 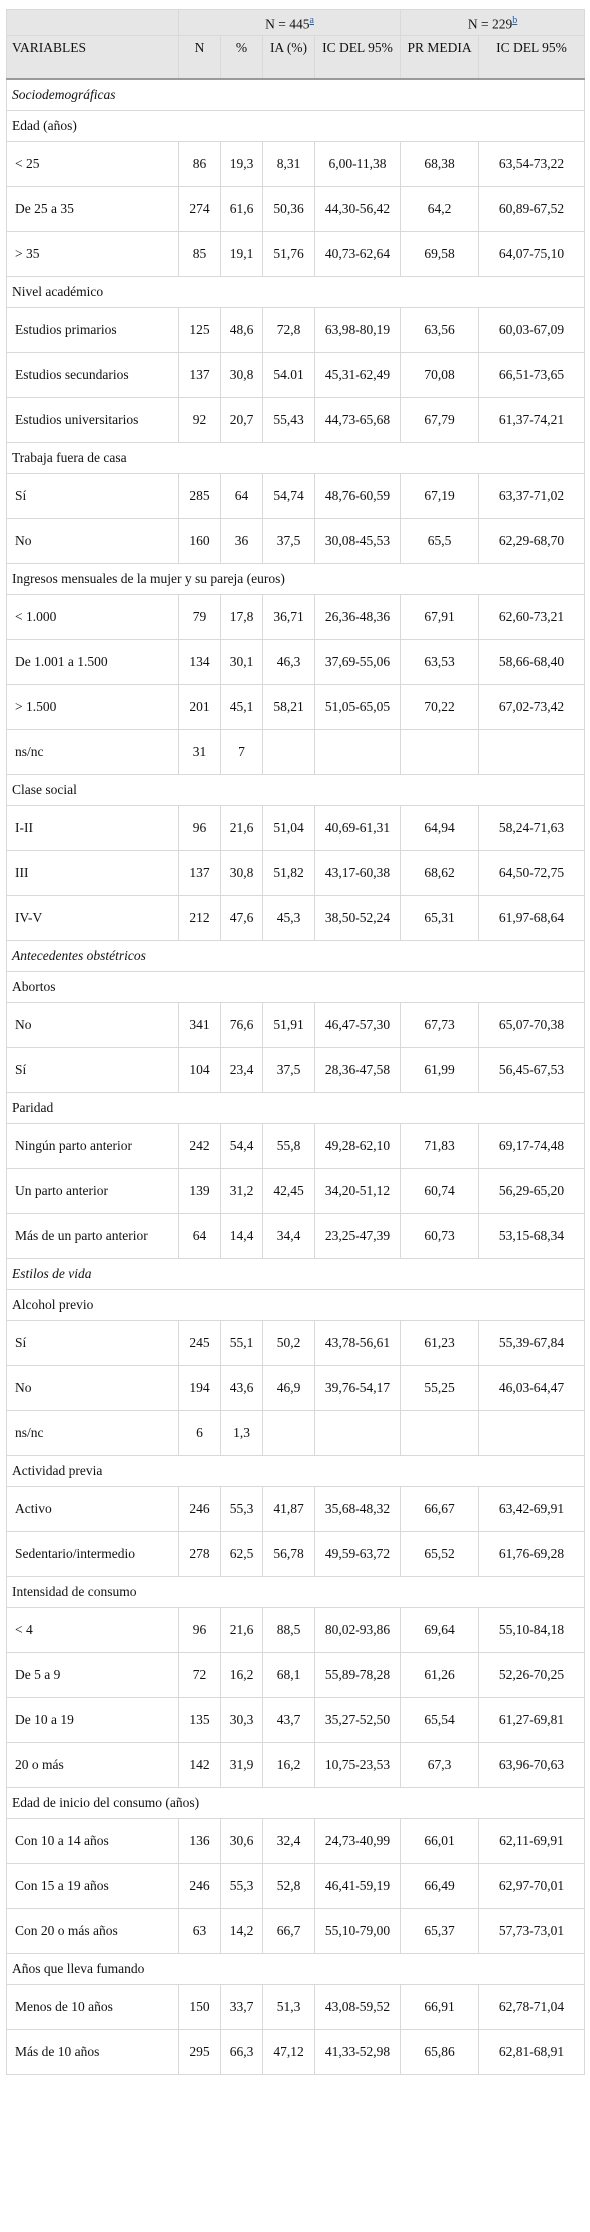 What do you see at coordinates (357, 1069) in the screenshot?
I see `cell-ic-95-a: 28,36-47,58` at bounding box center [357, 1069].